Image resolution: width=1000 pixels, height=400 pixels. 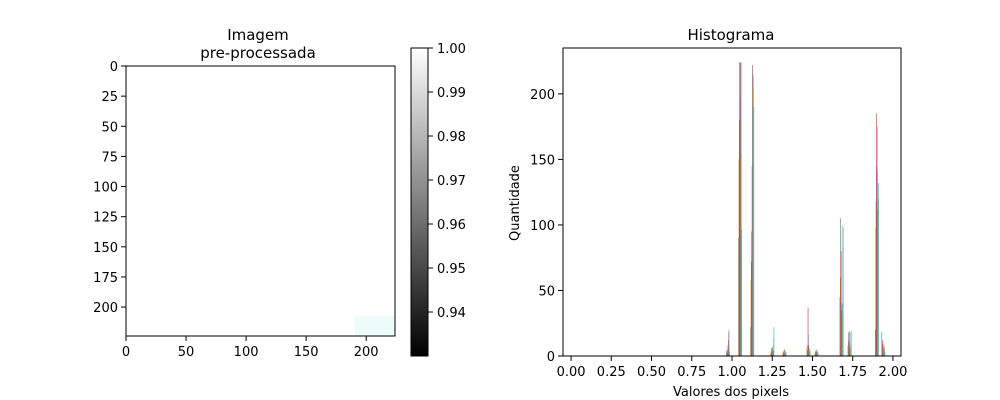 I want to click on image-title-line2: pre-processada, so click(x=258, y=53).